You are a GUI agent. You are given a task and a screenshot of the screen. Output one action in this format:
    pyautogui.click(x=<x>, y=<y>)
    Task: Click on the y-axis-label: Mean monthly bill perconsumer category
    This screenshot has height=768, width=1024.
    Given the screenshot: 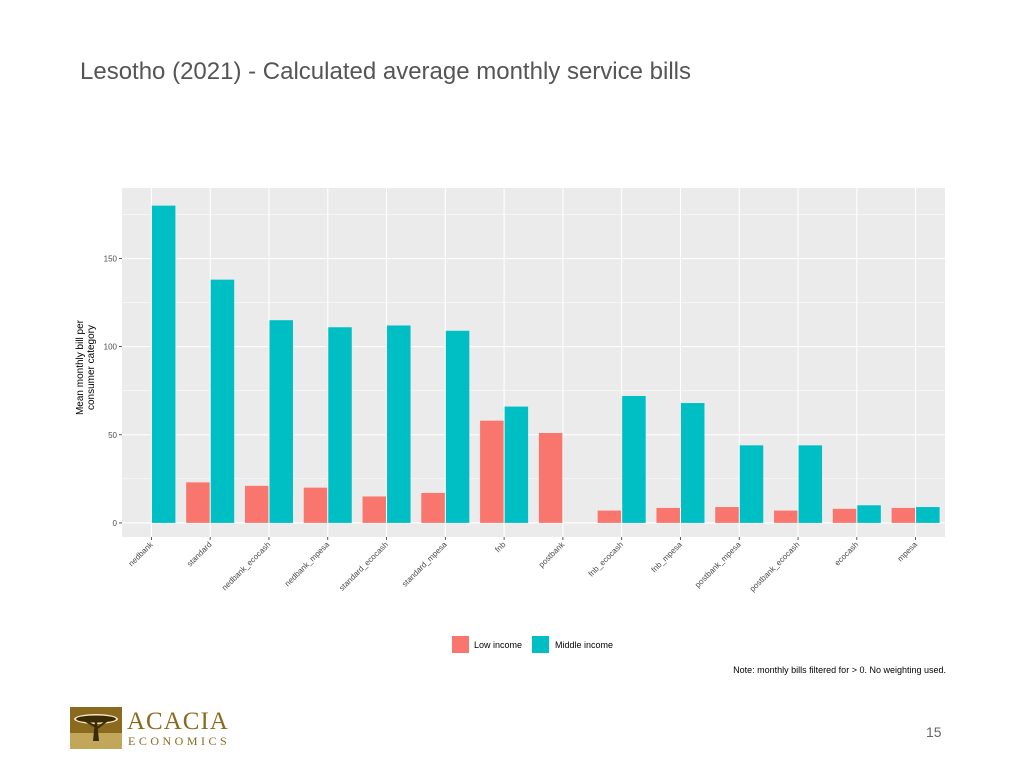 What is the action you would take?
    pyautogui.click(x=86, y=367)
    